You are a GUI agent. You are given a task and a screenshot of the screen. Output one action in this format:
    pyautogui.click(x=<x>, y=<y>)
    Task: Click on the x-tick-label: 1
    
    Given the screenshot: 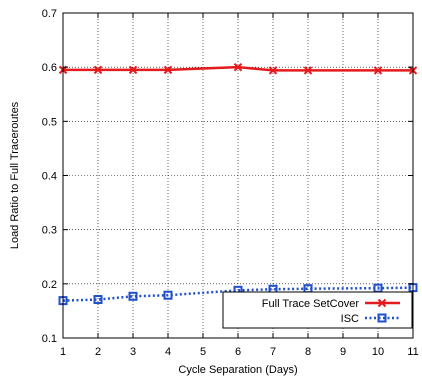 What is the action you would take?
    pyautogui.click(x=63, y=352)
    